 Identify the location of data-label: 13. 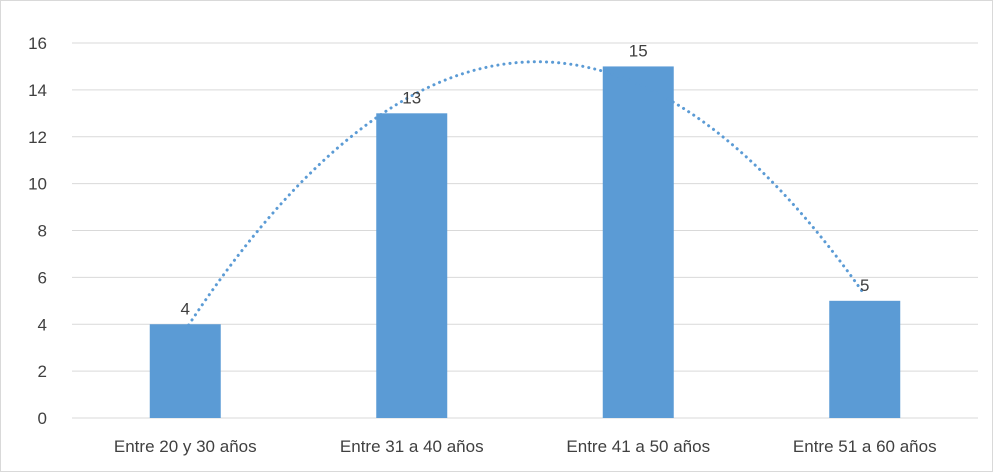
(411, 97).